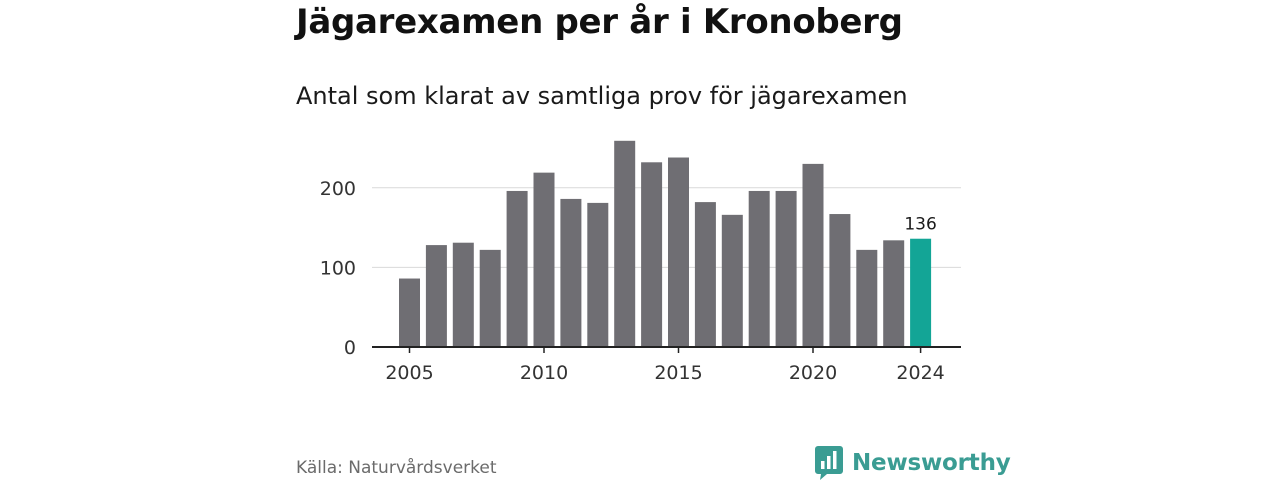  Describe the element at coordinates (517, 268) in the screenshot. I see `bar-2009` at that location.